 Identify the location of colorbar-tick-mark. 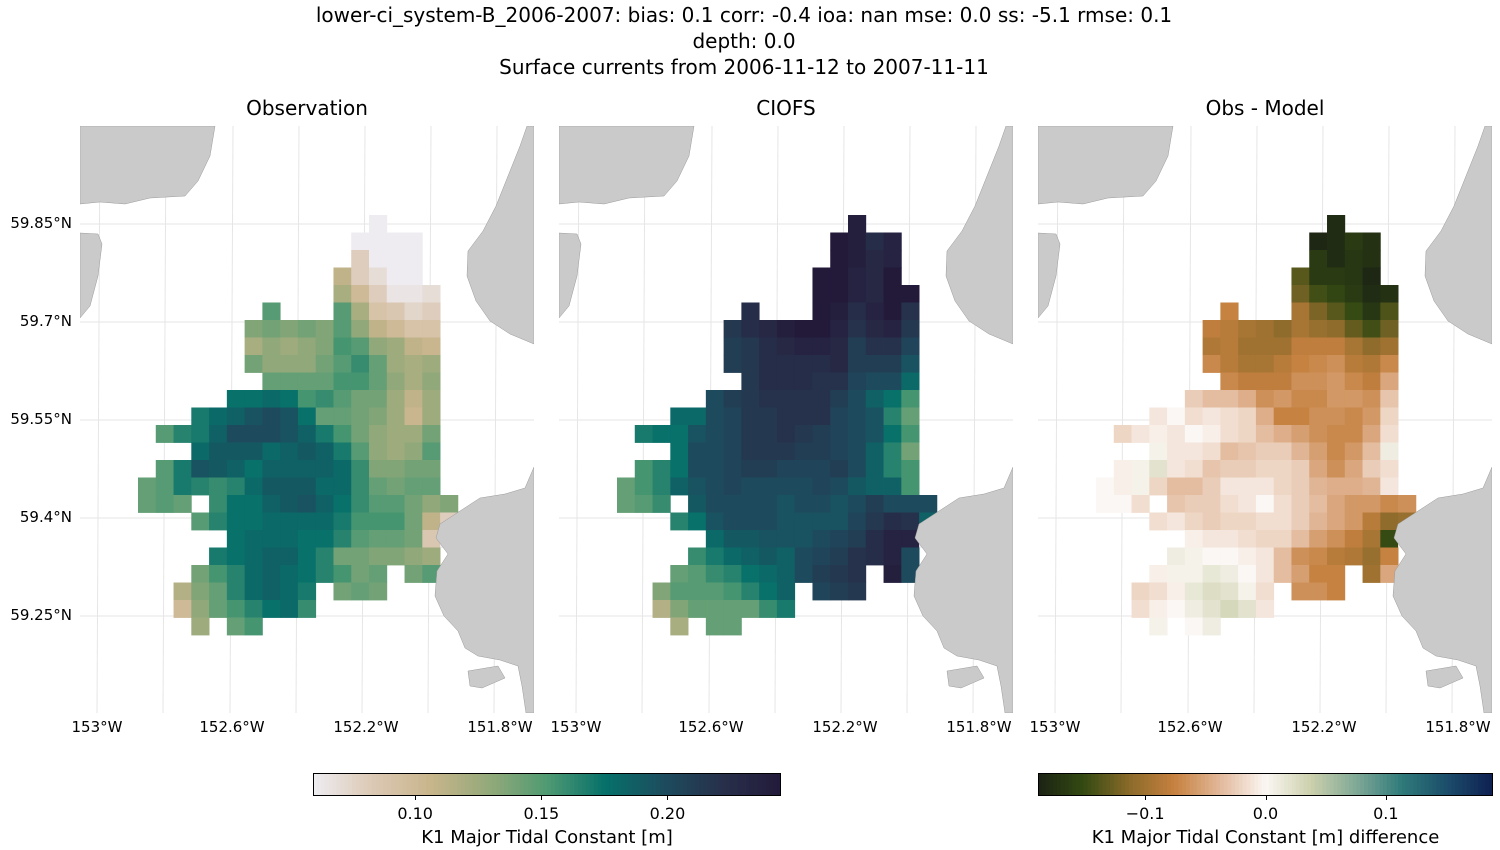
(1146, 798).